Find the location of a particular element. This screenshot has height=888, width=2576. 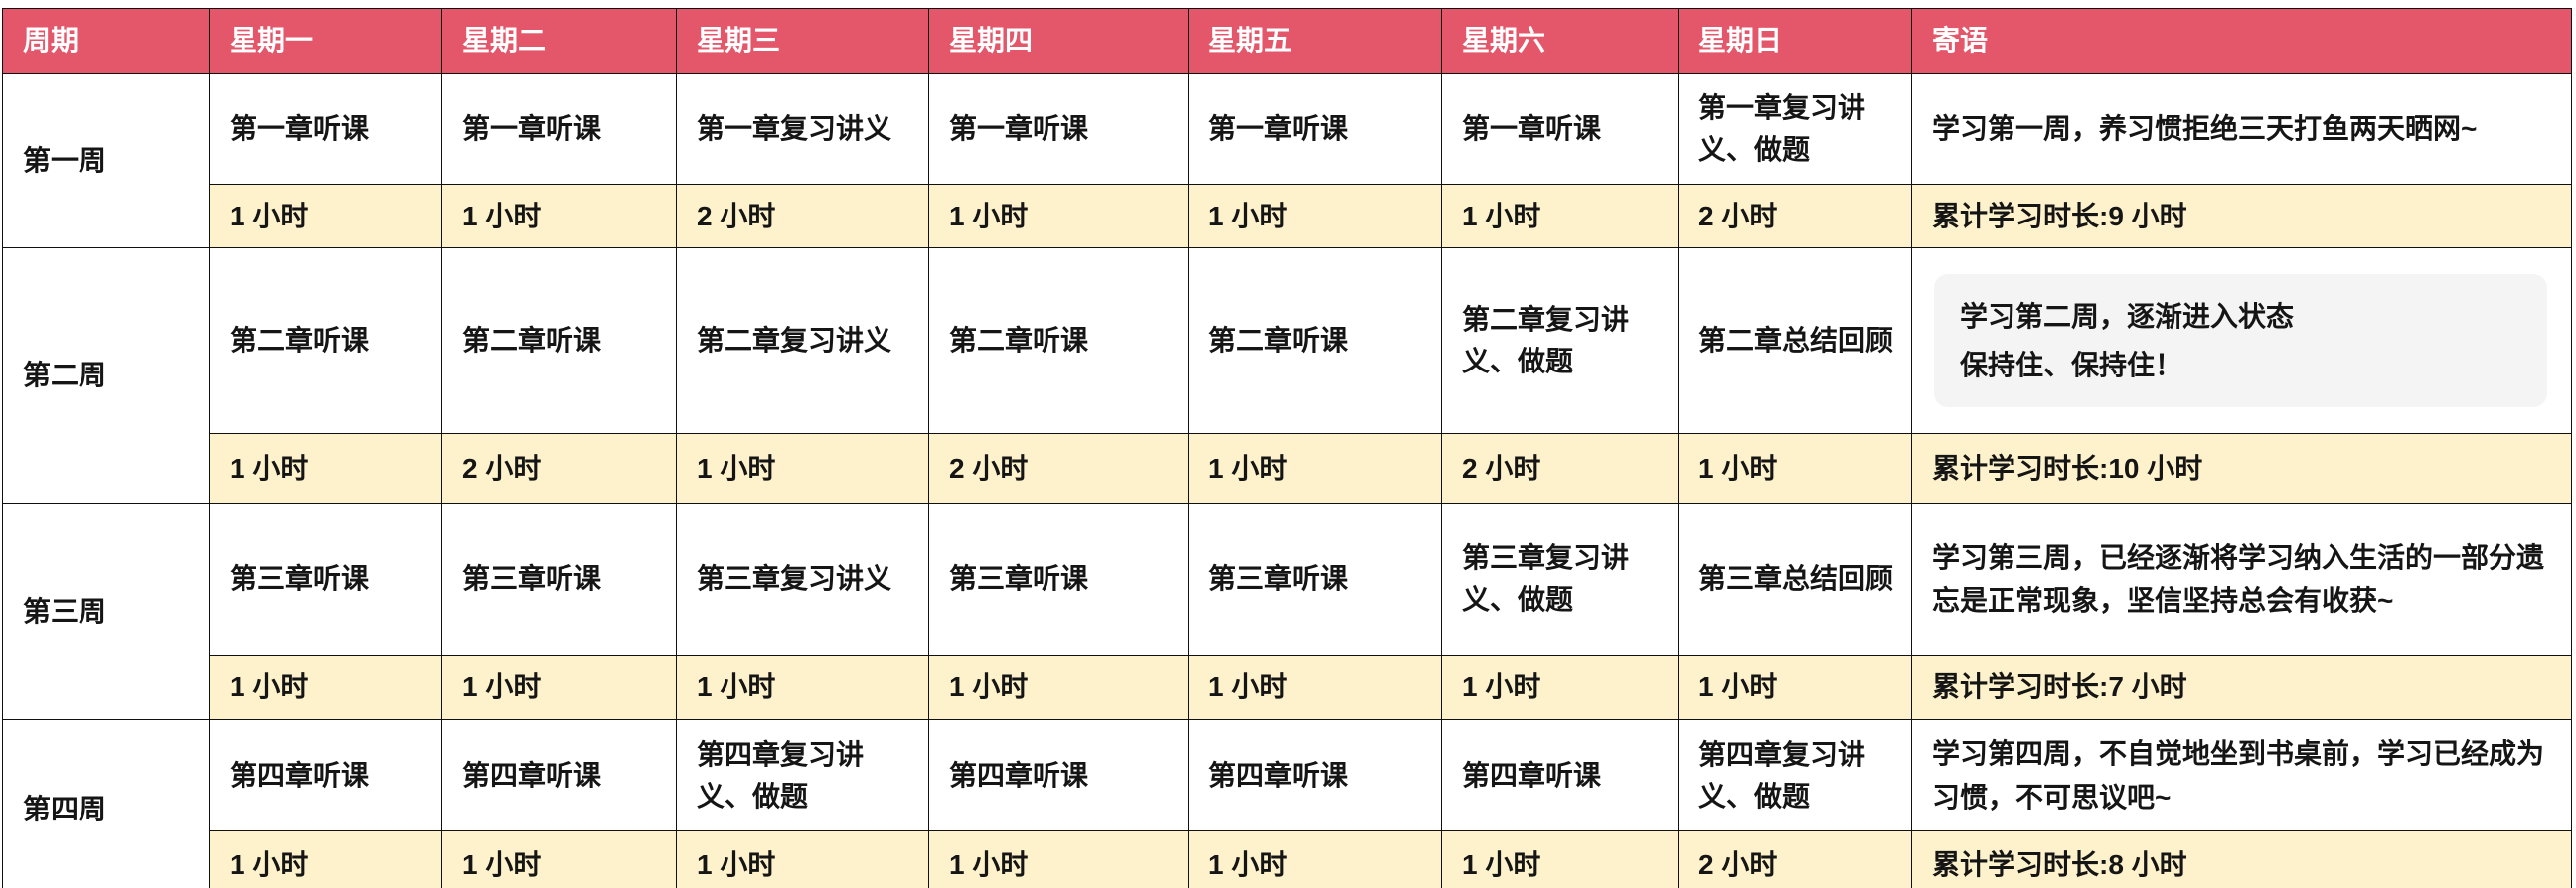

week3-total-hours: 累计学习时长:7 小时 is located at coordinates (2241, 687).